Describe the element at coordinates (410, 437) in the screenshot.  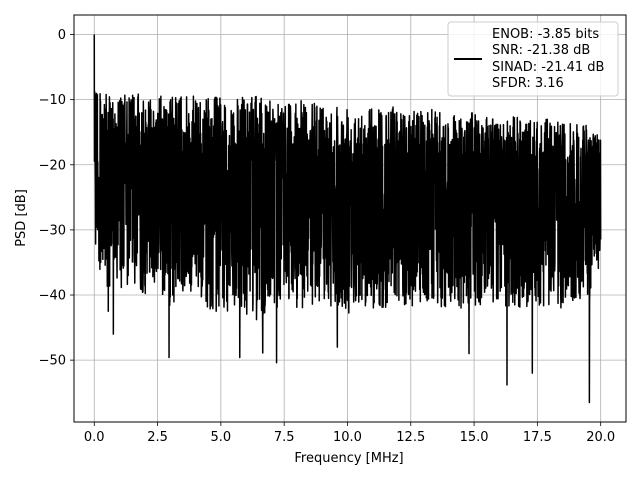
I see `x-tick-label: 12.5` at that location.